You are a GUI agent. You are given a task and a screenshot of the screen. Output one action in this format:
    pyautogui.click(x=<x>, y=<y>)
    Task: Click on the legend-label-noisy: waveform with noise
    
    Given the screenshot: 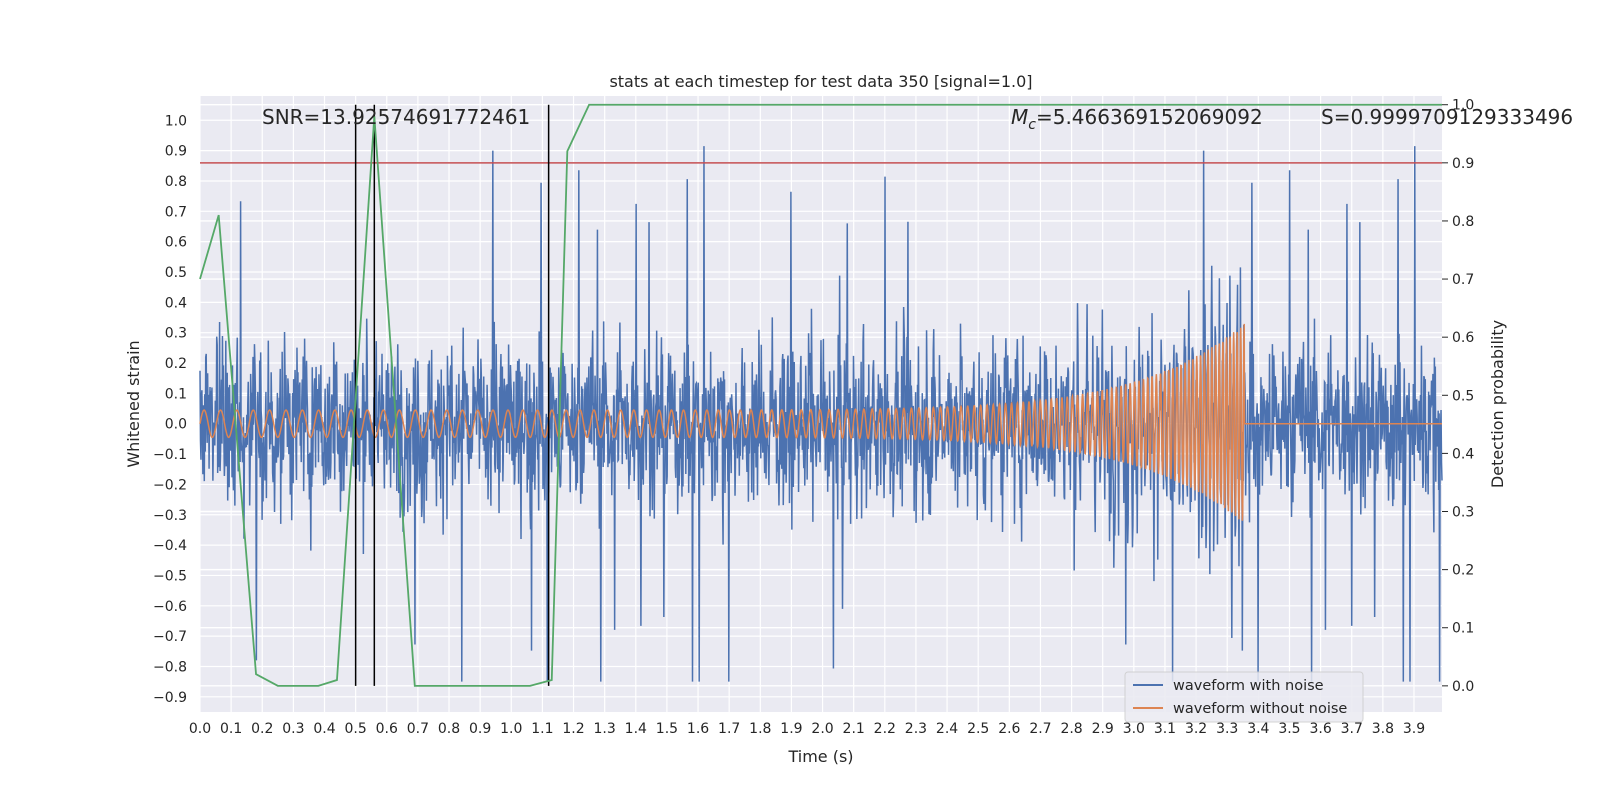 What is the action you would take?
    pyautogui.click(x=1248, y=686)
    